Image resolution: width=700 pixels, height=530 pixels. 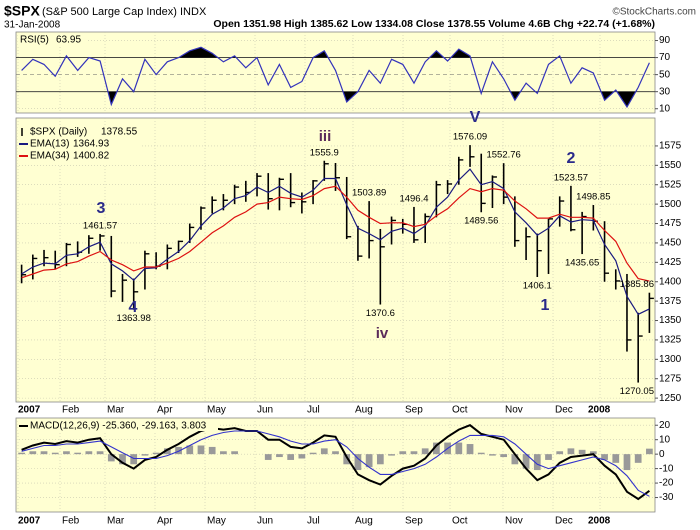 What do you see at coordinates (124, 12) in the screenshot?
I see `chart-subtitle: (S&P 500 Large Cap Index) INDX` at bounding box center [124, 12].